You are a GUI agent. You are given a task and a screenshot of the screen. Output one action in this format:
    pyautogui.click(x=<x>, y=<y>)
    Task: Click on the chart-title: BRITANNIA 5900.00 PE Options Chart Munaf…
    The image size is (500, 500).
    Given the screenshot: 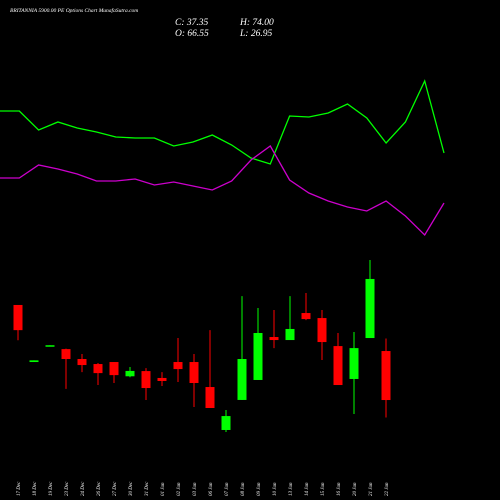 What is the action you would take?
    pyautogui.click(x=74, y=10)
    